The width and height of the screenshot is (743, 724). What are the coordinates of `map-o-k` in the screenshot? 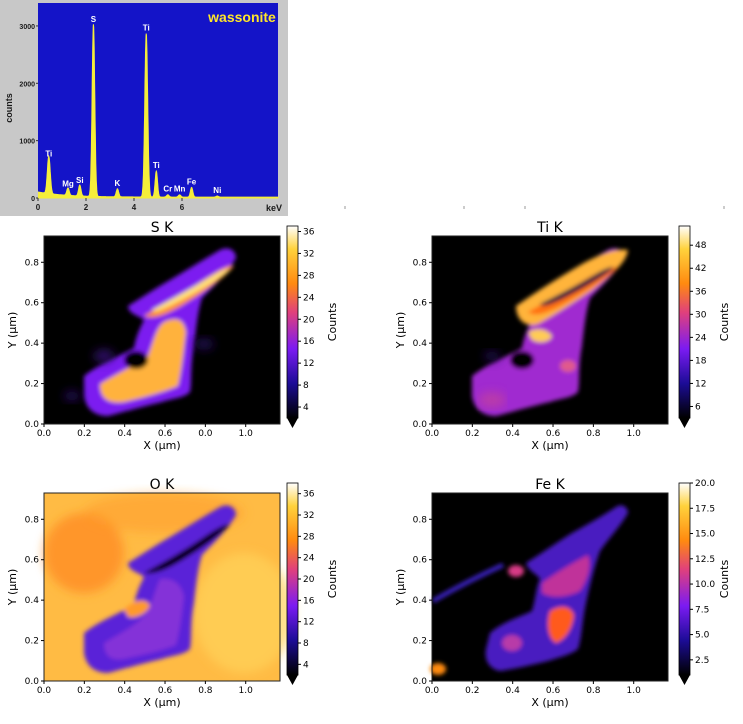 It's located at (168, 587).